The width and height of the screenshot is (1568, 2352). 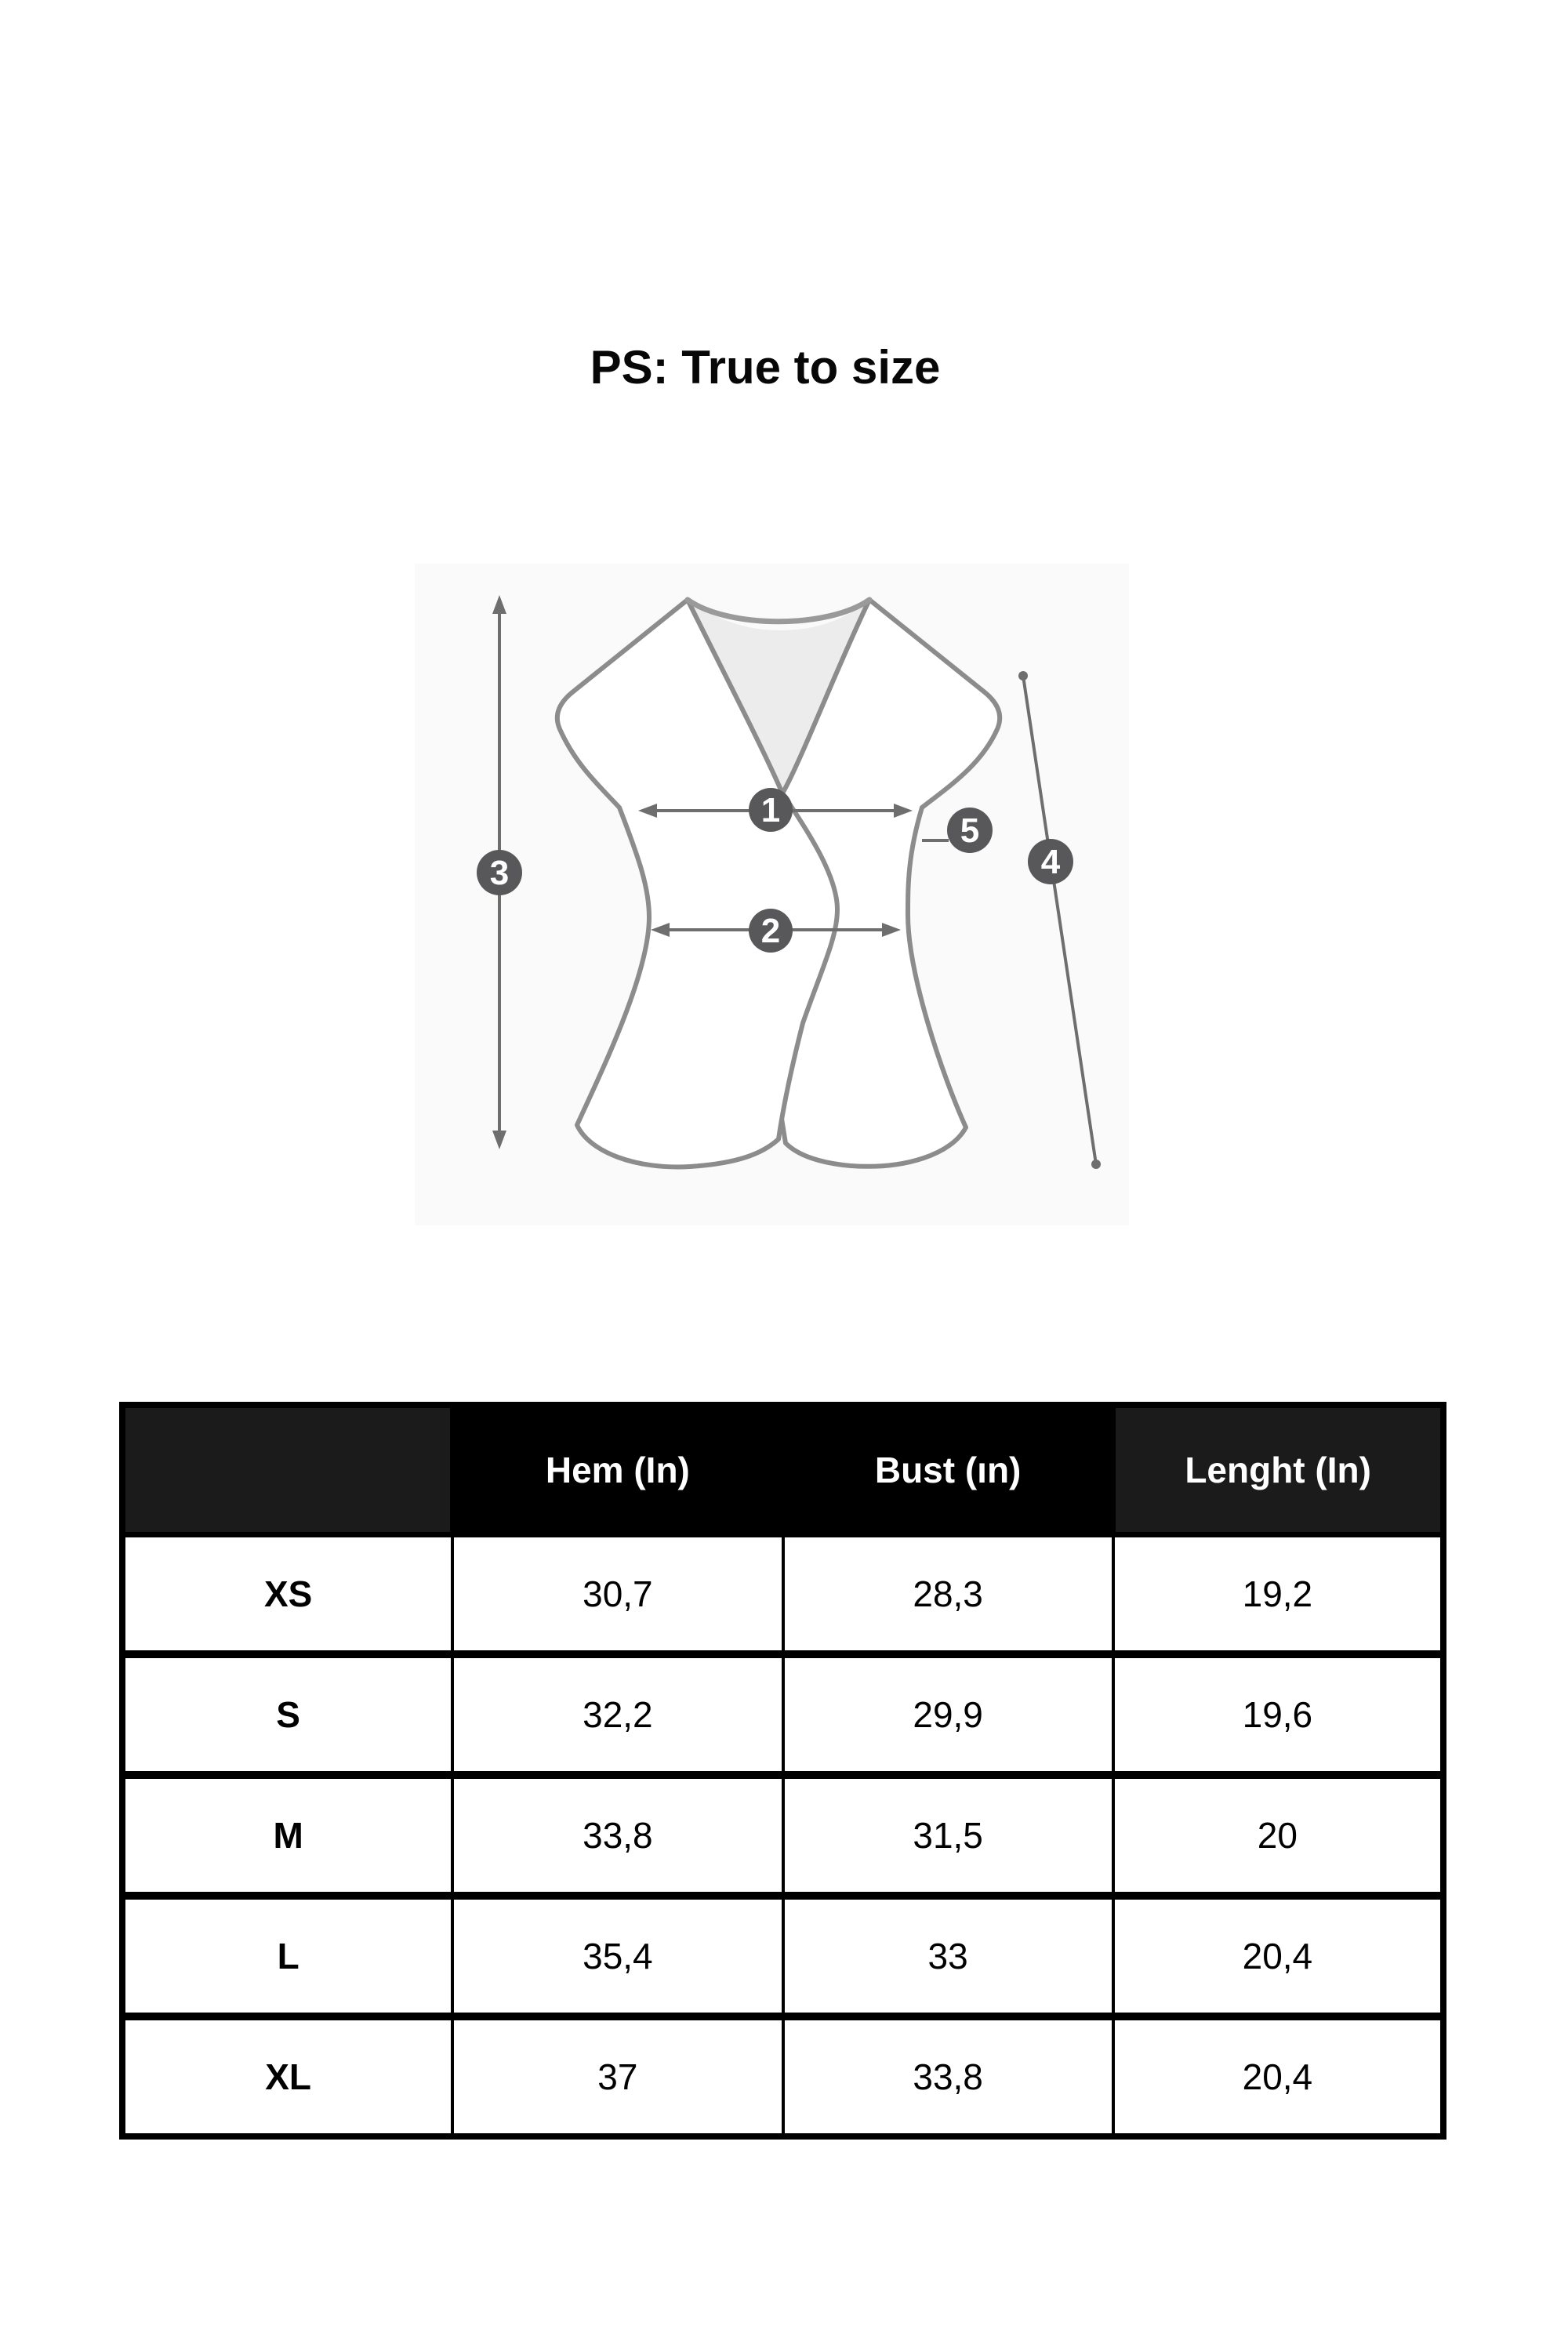 I want to click on page-title: PS: True to size, so click(x=765, y=367).